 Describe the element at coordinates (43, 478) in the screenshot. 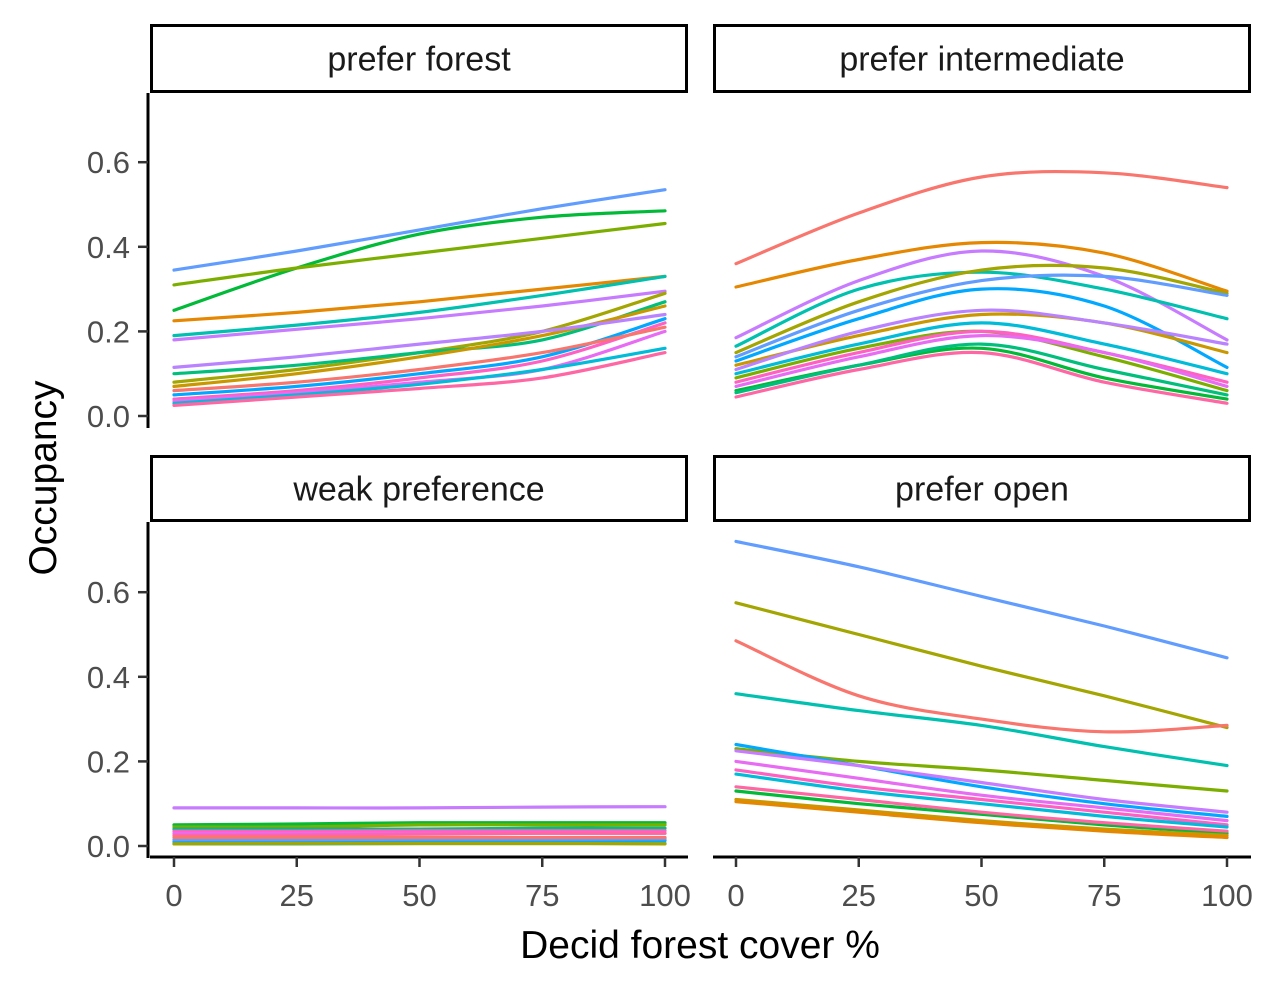

I see `y-axis-title: Occupancy` at that location.